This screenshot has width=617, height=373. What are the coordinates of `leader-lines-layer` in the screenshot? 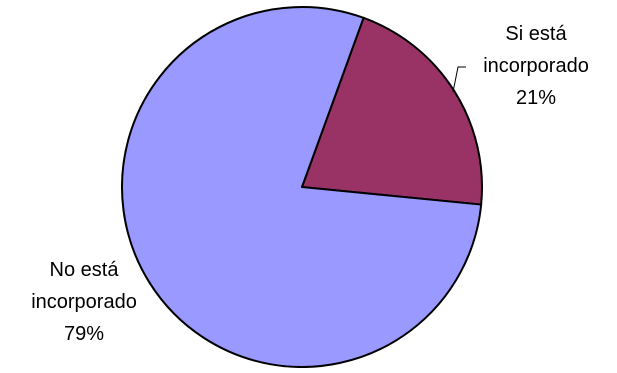 It's located at (459, 79).